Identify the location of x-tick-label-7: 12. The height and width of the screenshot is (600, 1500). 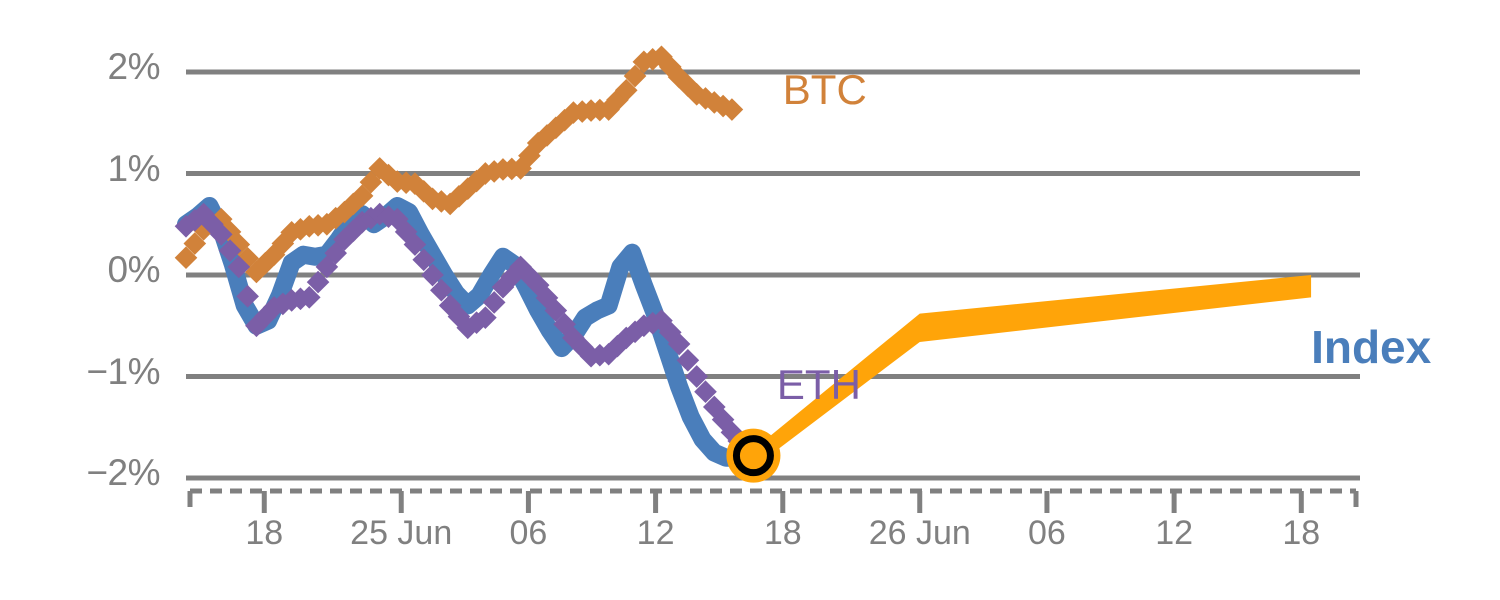
(1174, 533).